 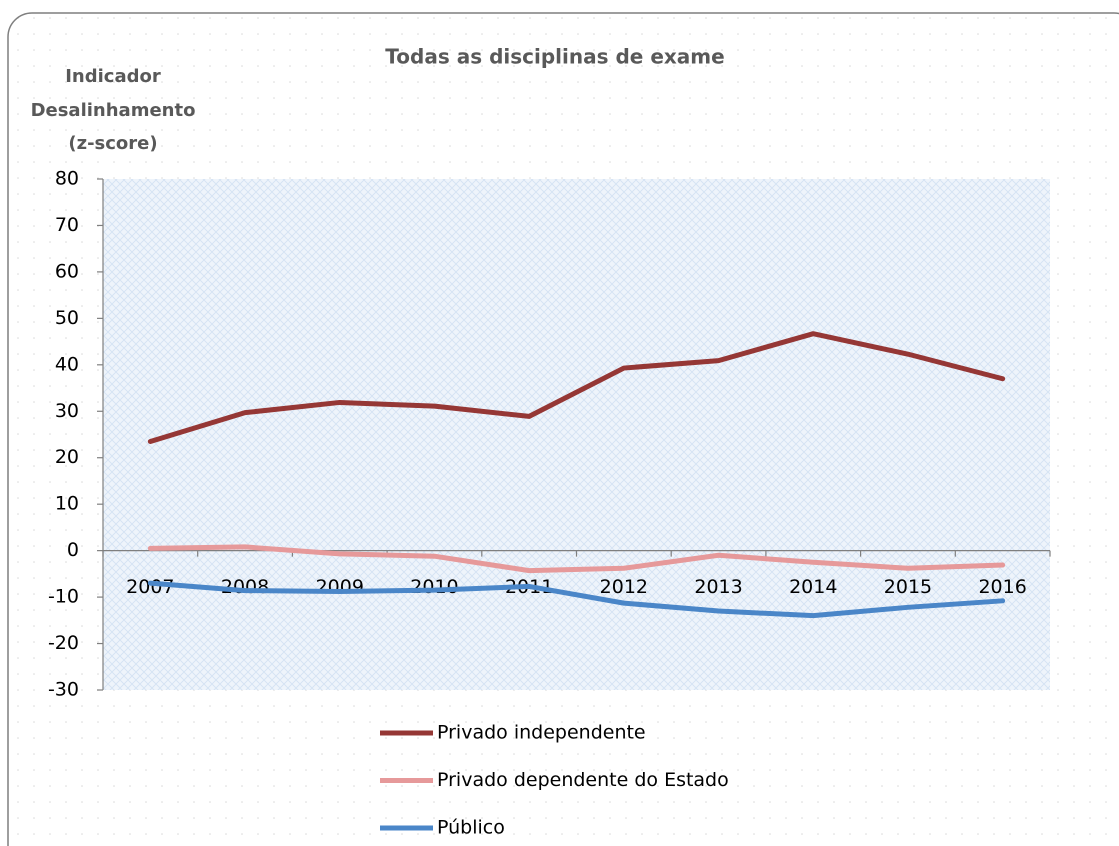 I want to click on y-tick-label: -30, so click(x=63, y=690).